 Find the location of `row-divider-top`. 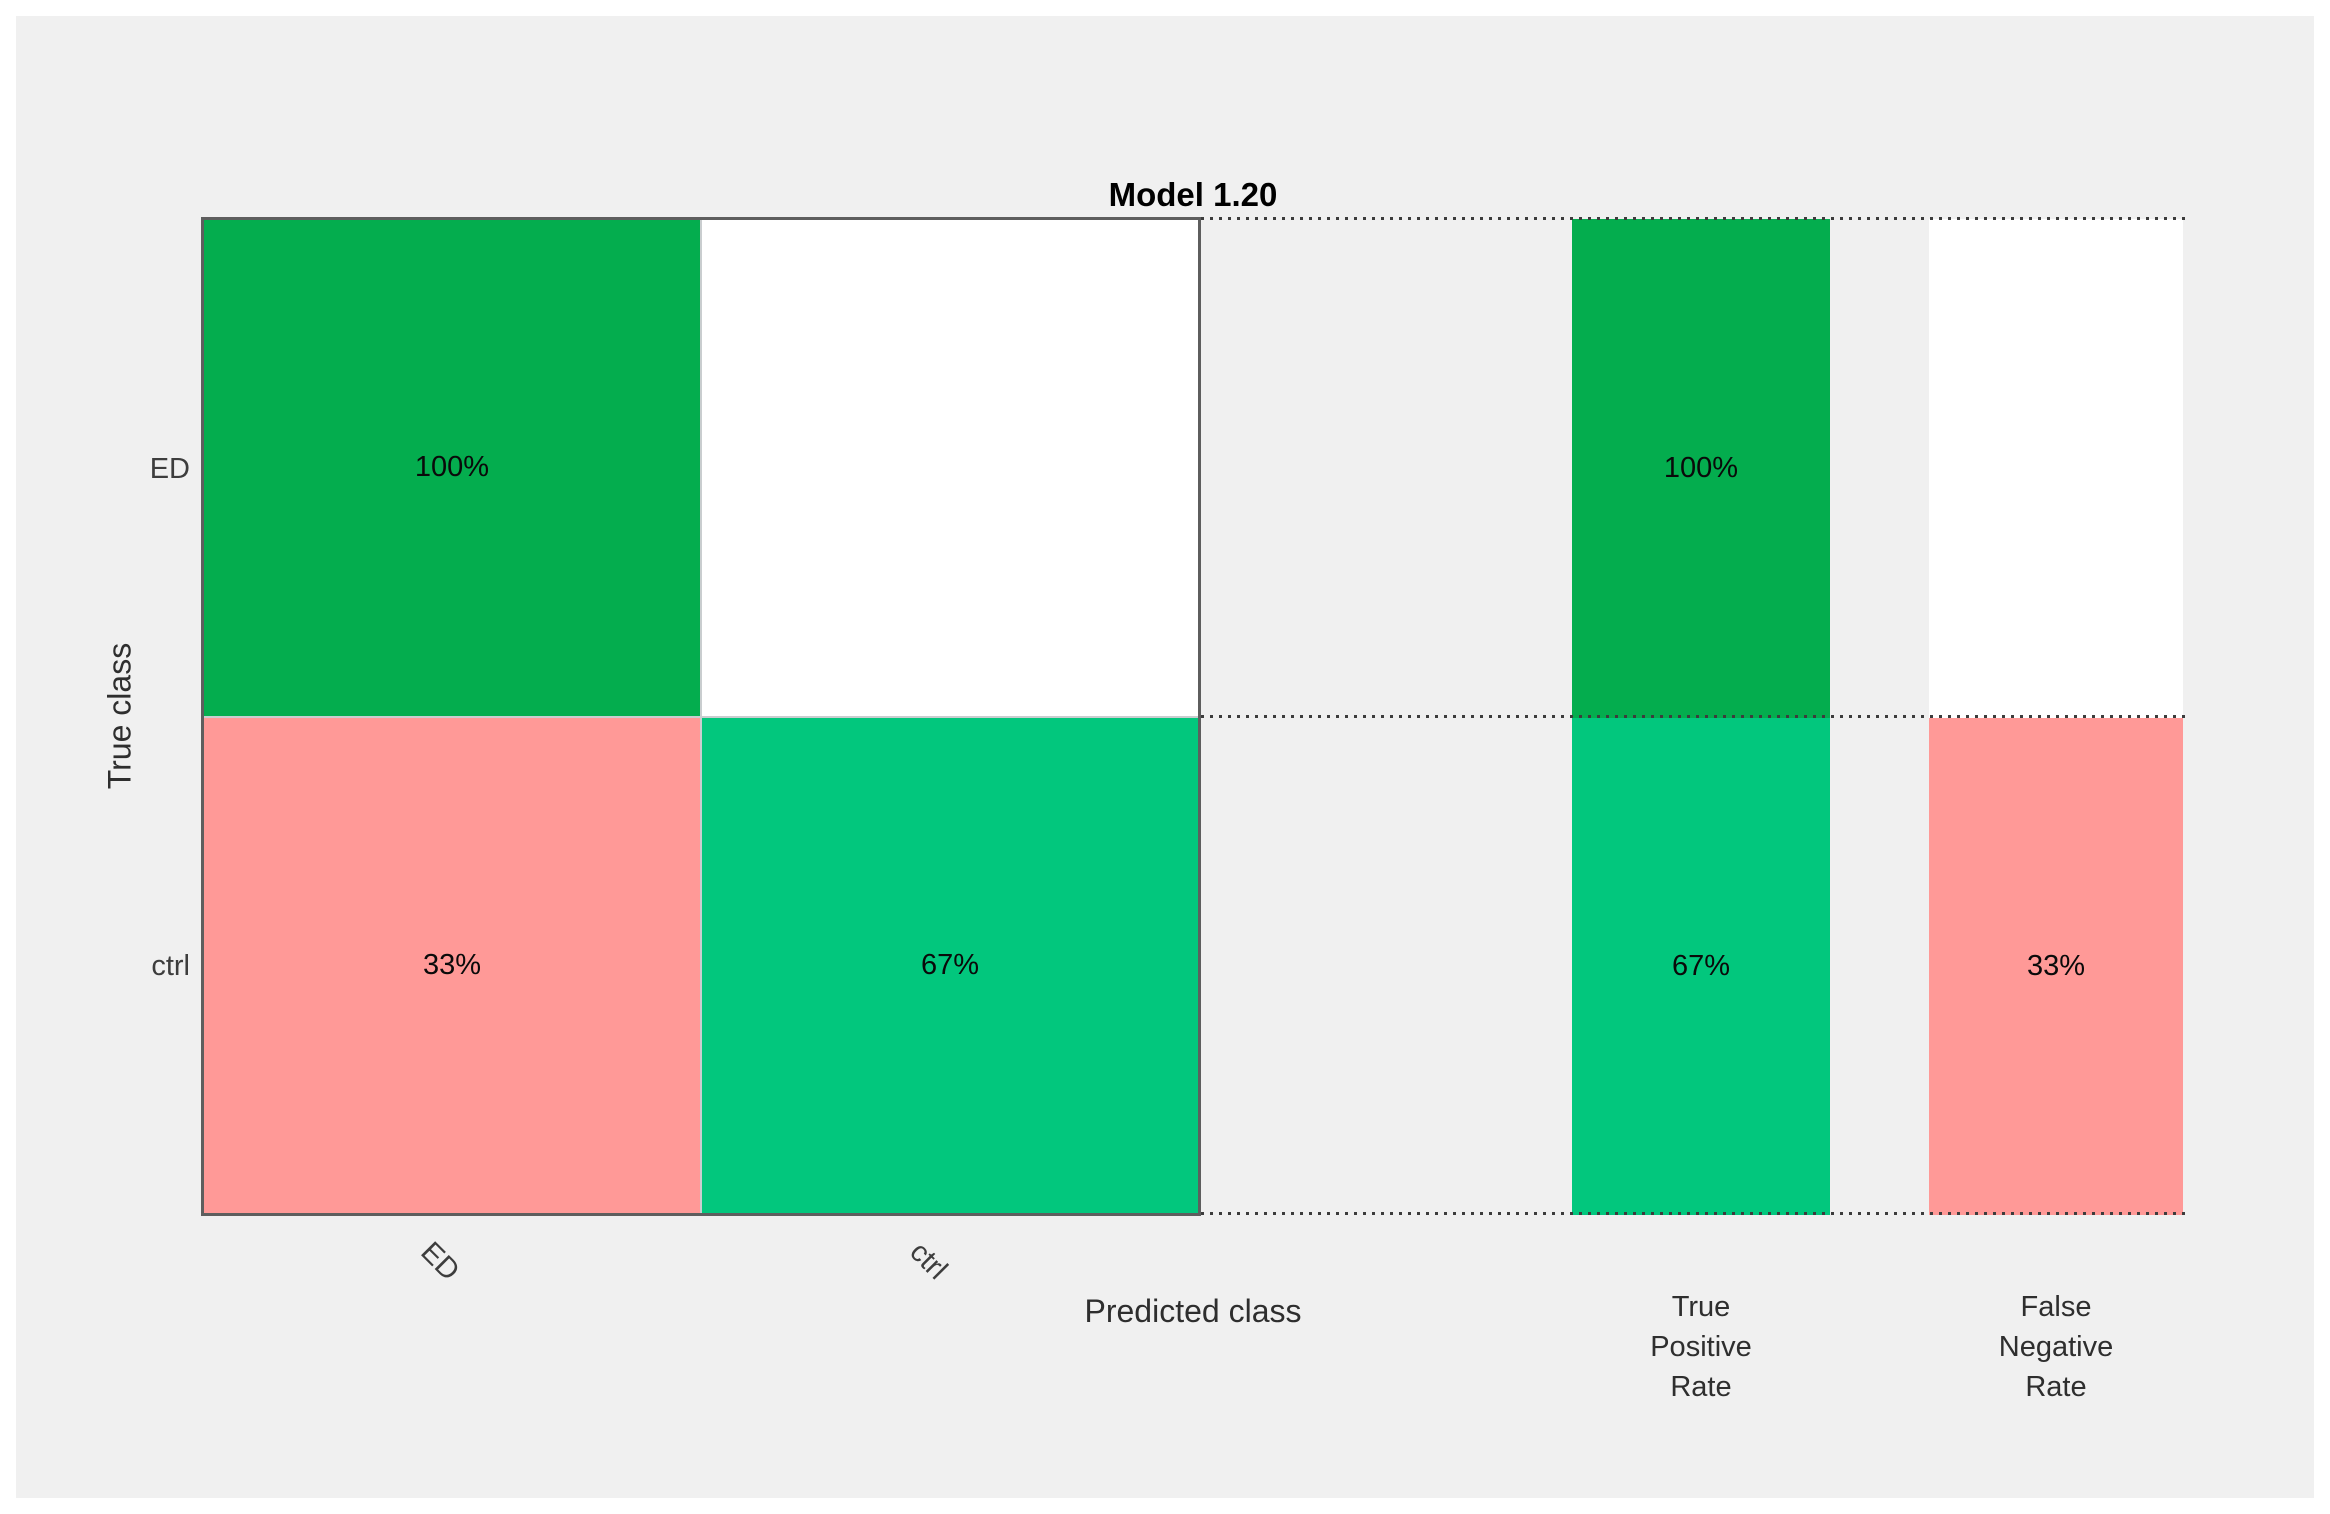

row-divider-top is located at coordinates (1693, 218).